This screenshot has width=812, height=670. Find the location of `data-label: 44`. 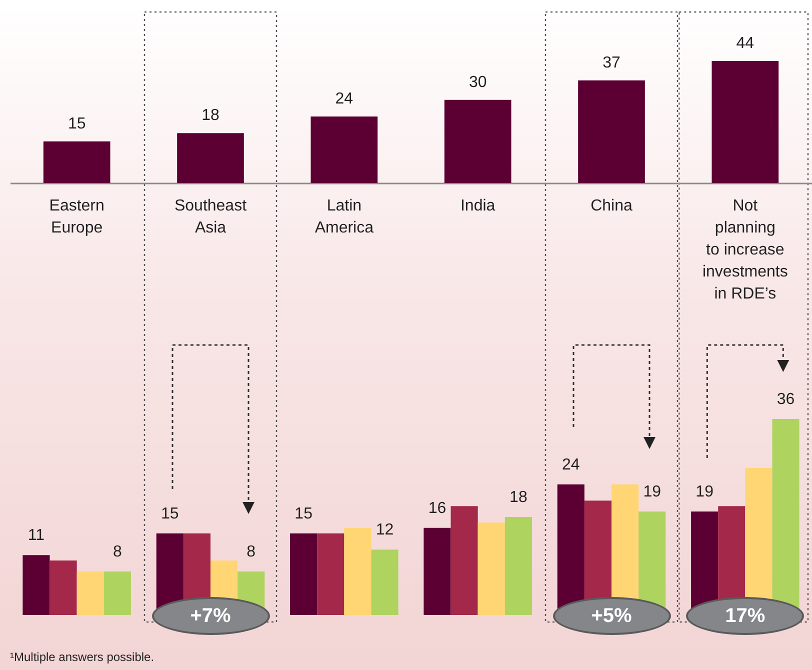

data-label: 44 is located at coordinates (745, 43).